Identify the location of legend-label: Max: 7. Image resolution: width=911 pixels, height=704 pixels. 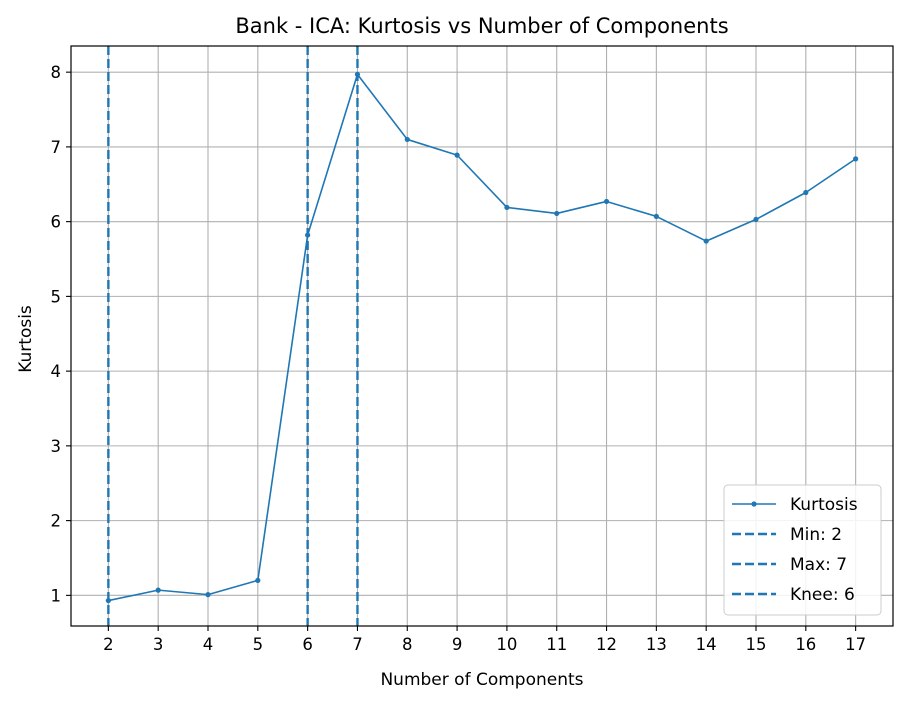
(818, 565).